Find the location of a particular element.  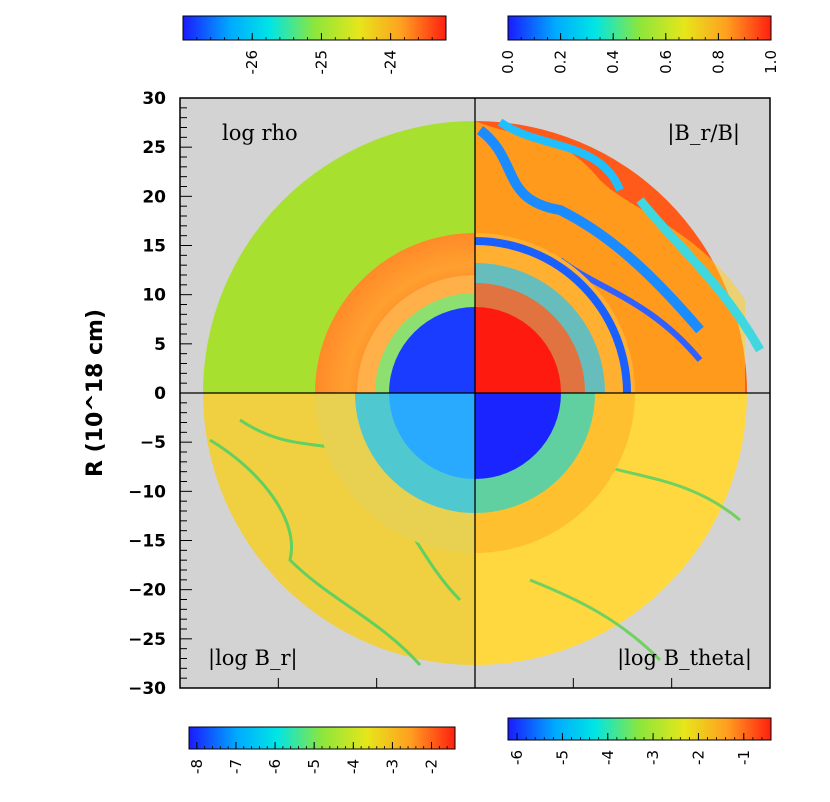

colorbar-tick-label: -24 is located at coordinates (391, 62).